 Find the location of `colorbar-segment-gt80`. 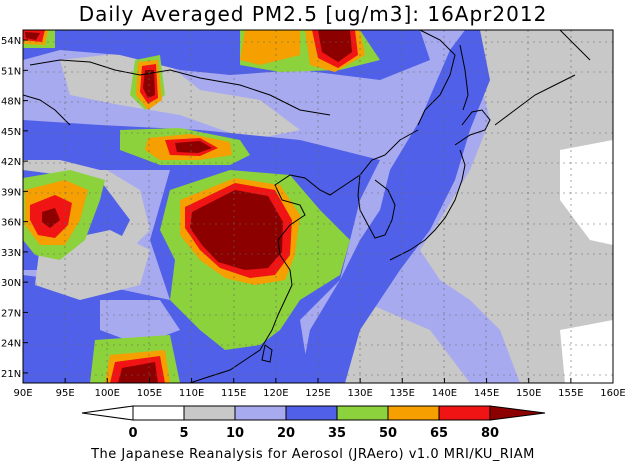

colorbar-segment-gt80 is located at coordinates (517, 413).